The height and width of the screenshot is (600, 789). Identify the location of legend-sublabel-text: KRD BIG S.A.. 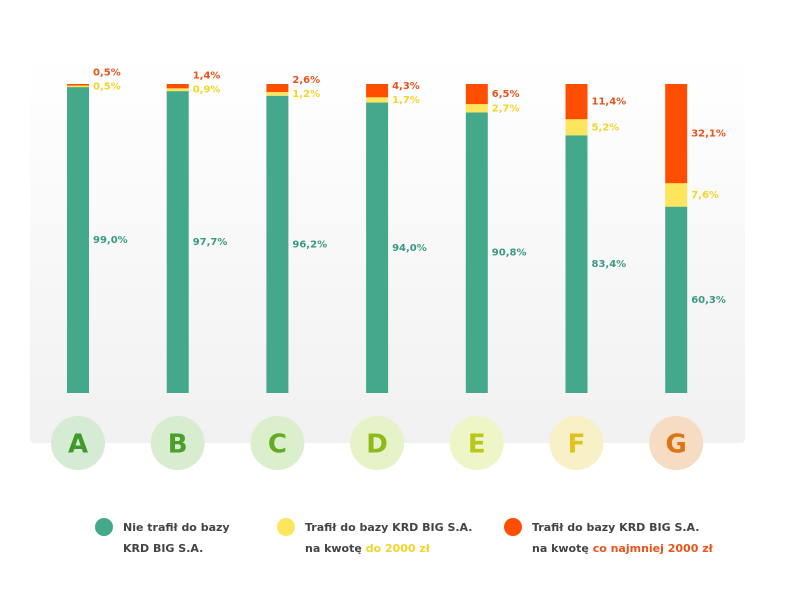
(163, 548).